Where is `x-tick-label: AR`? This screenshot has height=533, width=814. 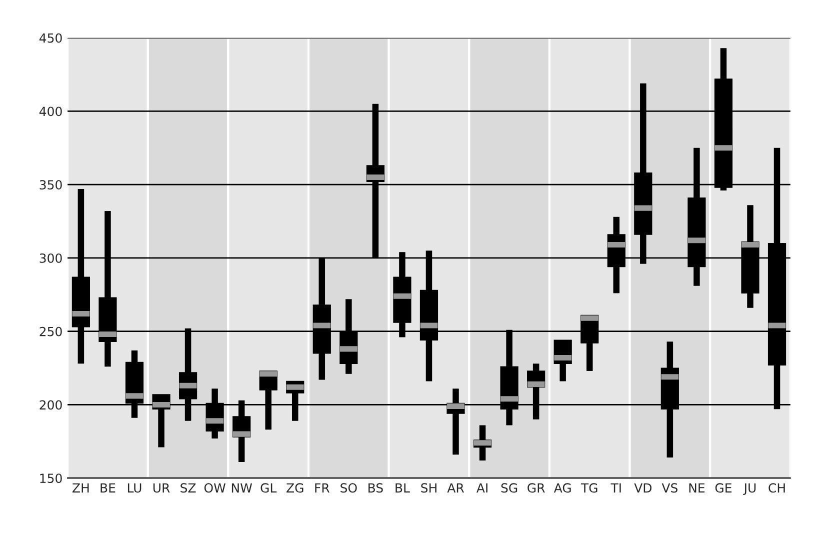
x-tick-label: AR is located at coordinates (455, 487).